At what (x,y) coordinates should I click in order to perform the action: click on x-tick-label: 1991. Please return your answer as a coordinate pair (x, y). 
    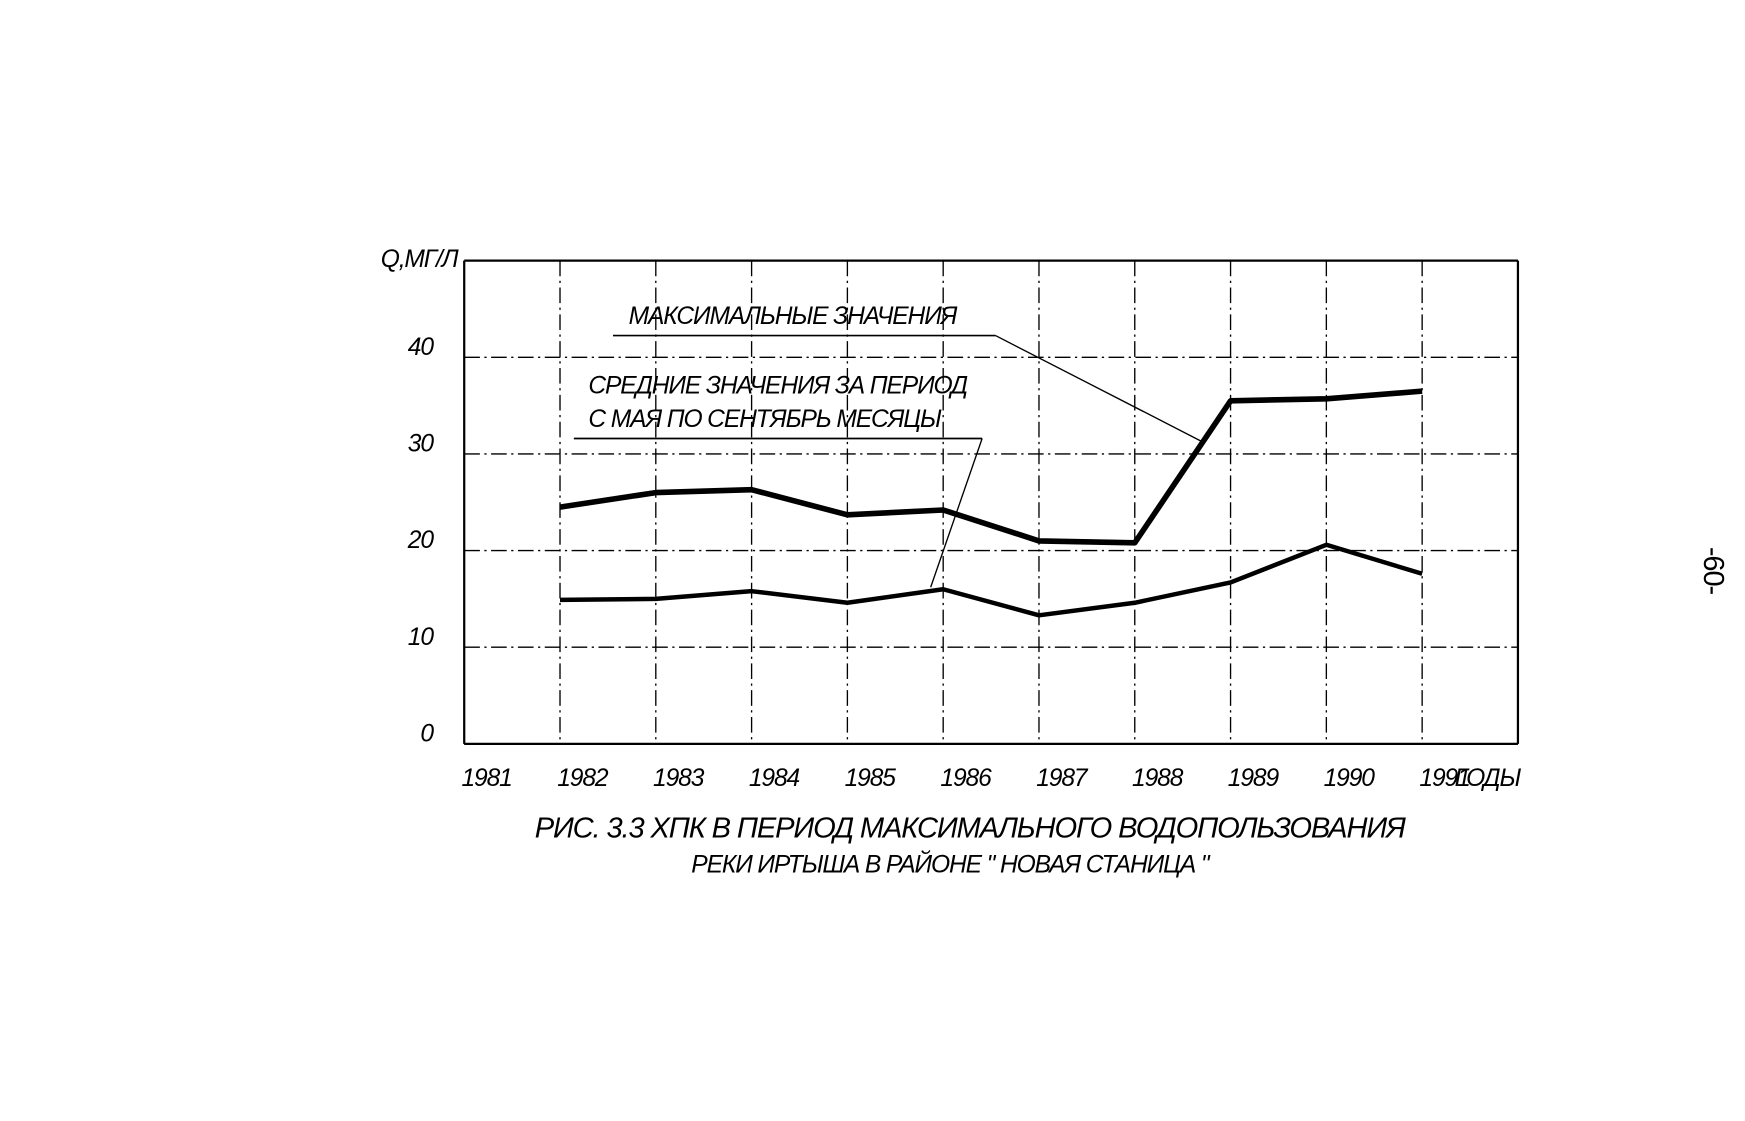
    Looking at the image, I should click on (1444, 778).